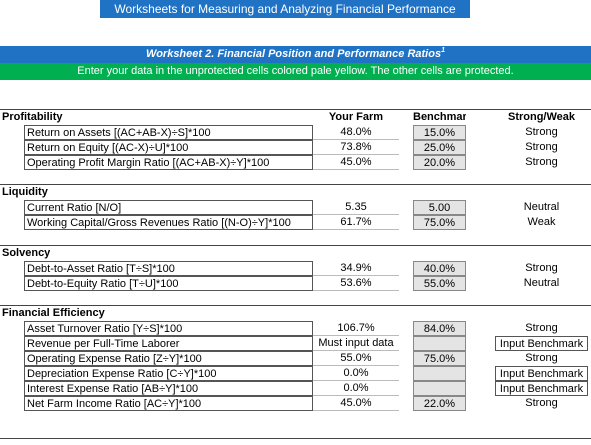 Image resolution: width=591 pixels, height=445 pixels. I want to click on your-farm-value: Must input data, so click(356, 343).